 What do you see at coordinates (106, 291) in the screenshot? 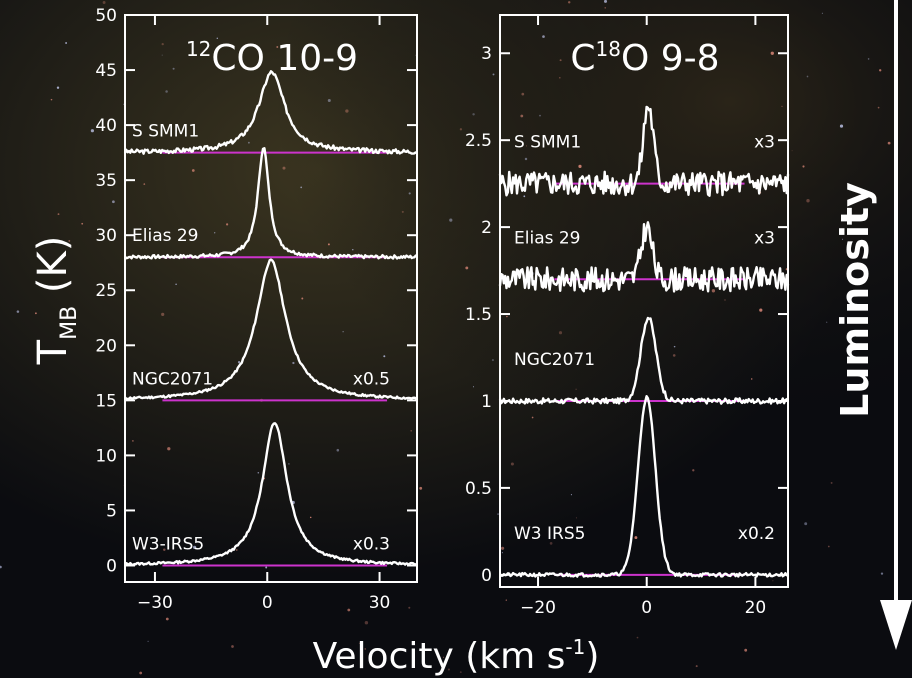
I see `y-tick-label: 25` at bounding box center [106, 291].